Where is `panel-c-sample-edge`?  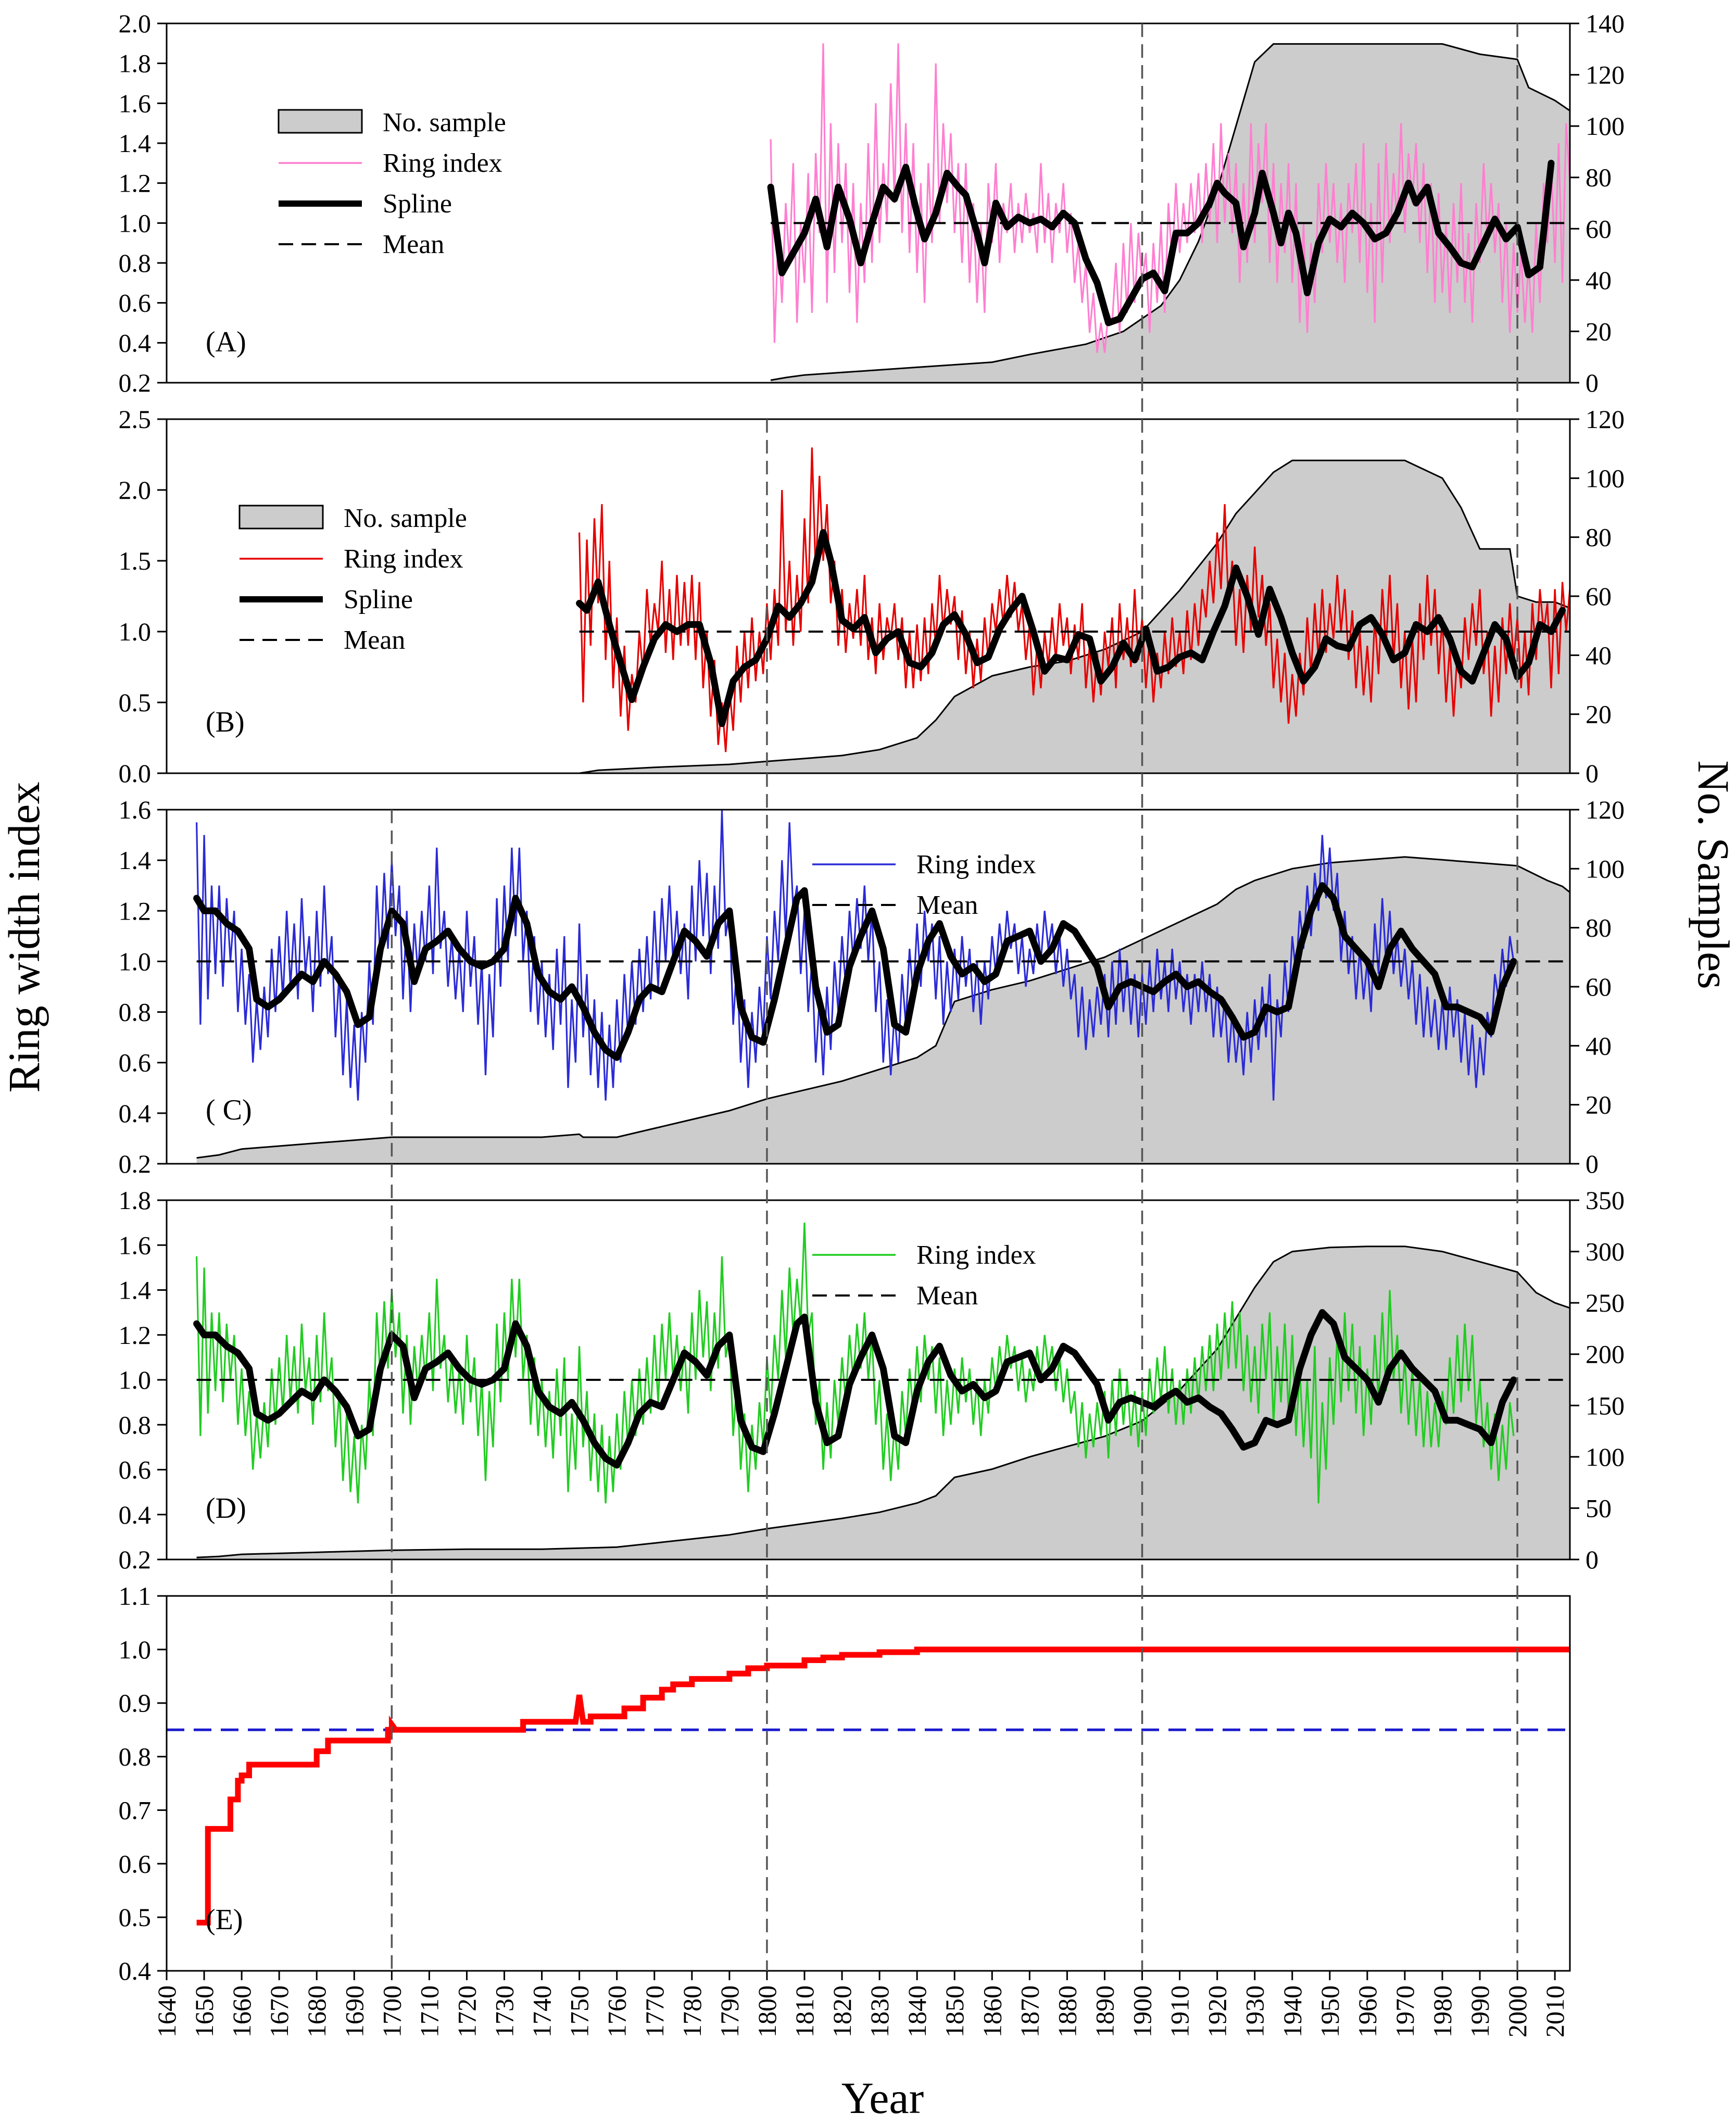
panel-c-sample-edge is located at coordinates (883, 1007).